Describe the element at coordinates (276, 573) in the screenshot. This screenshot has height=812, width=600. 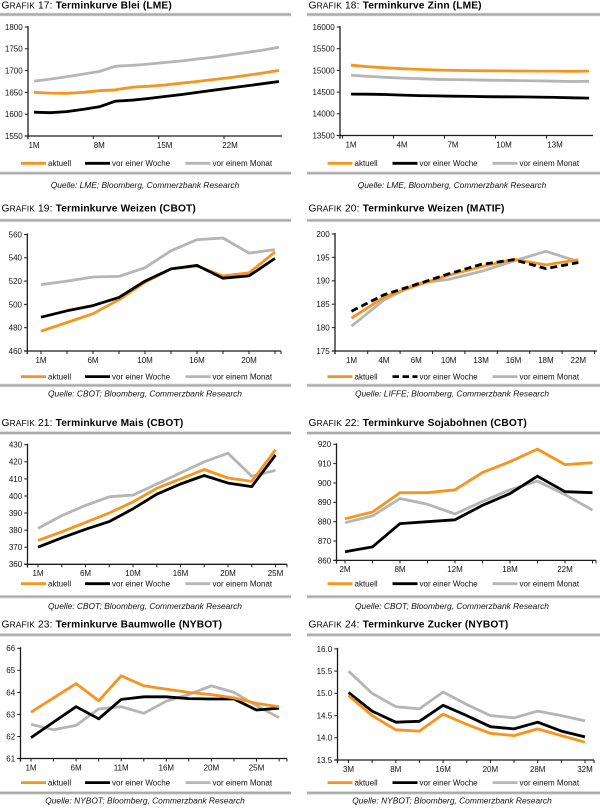
I see `svg-text: 25M` at that location.